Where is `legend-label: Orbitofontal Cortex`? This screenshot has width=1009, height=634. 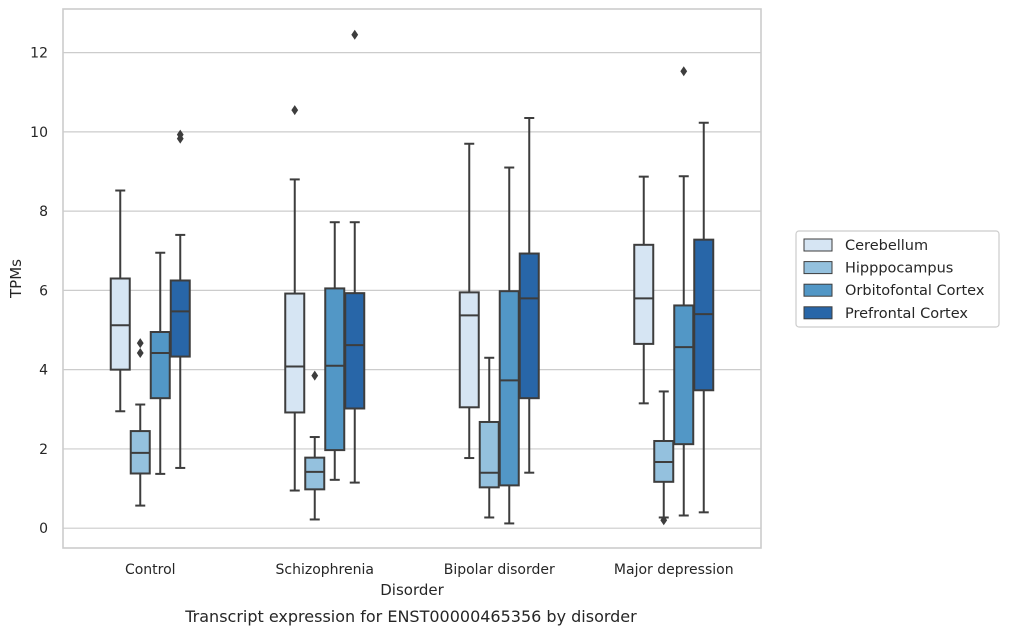 legend-label: Orbitofontal Cortex is located at coordinates (915, 291).